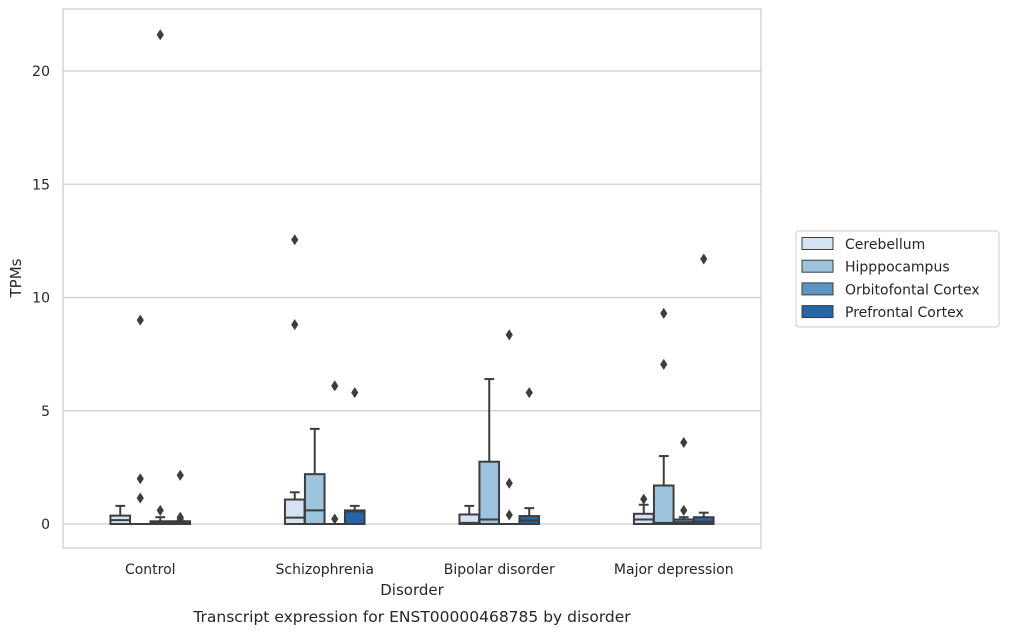 This screenshot has width=1009, height=634. I want to click on legend-label: Cerebellum, so click(885, 245).